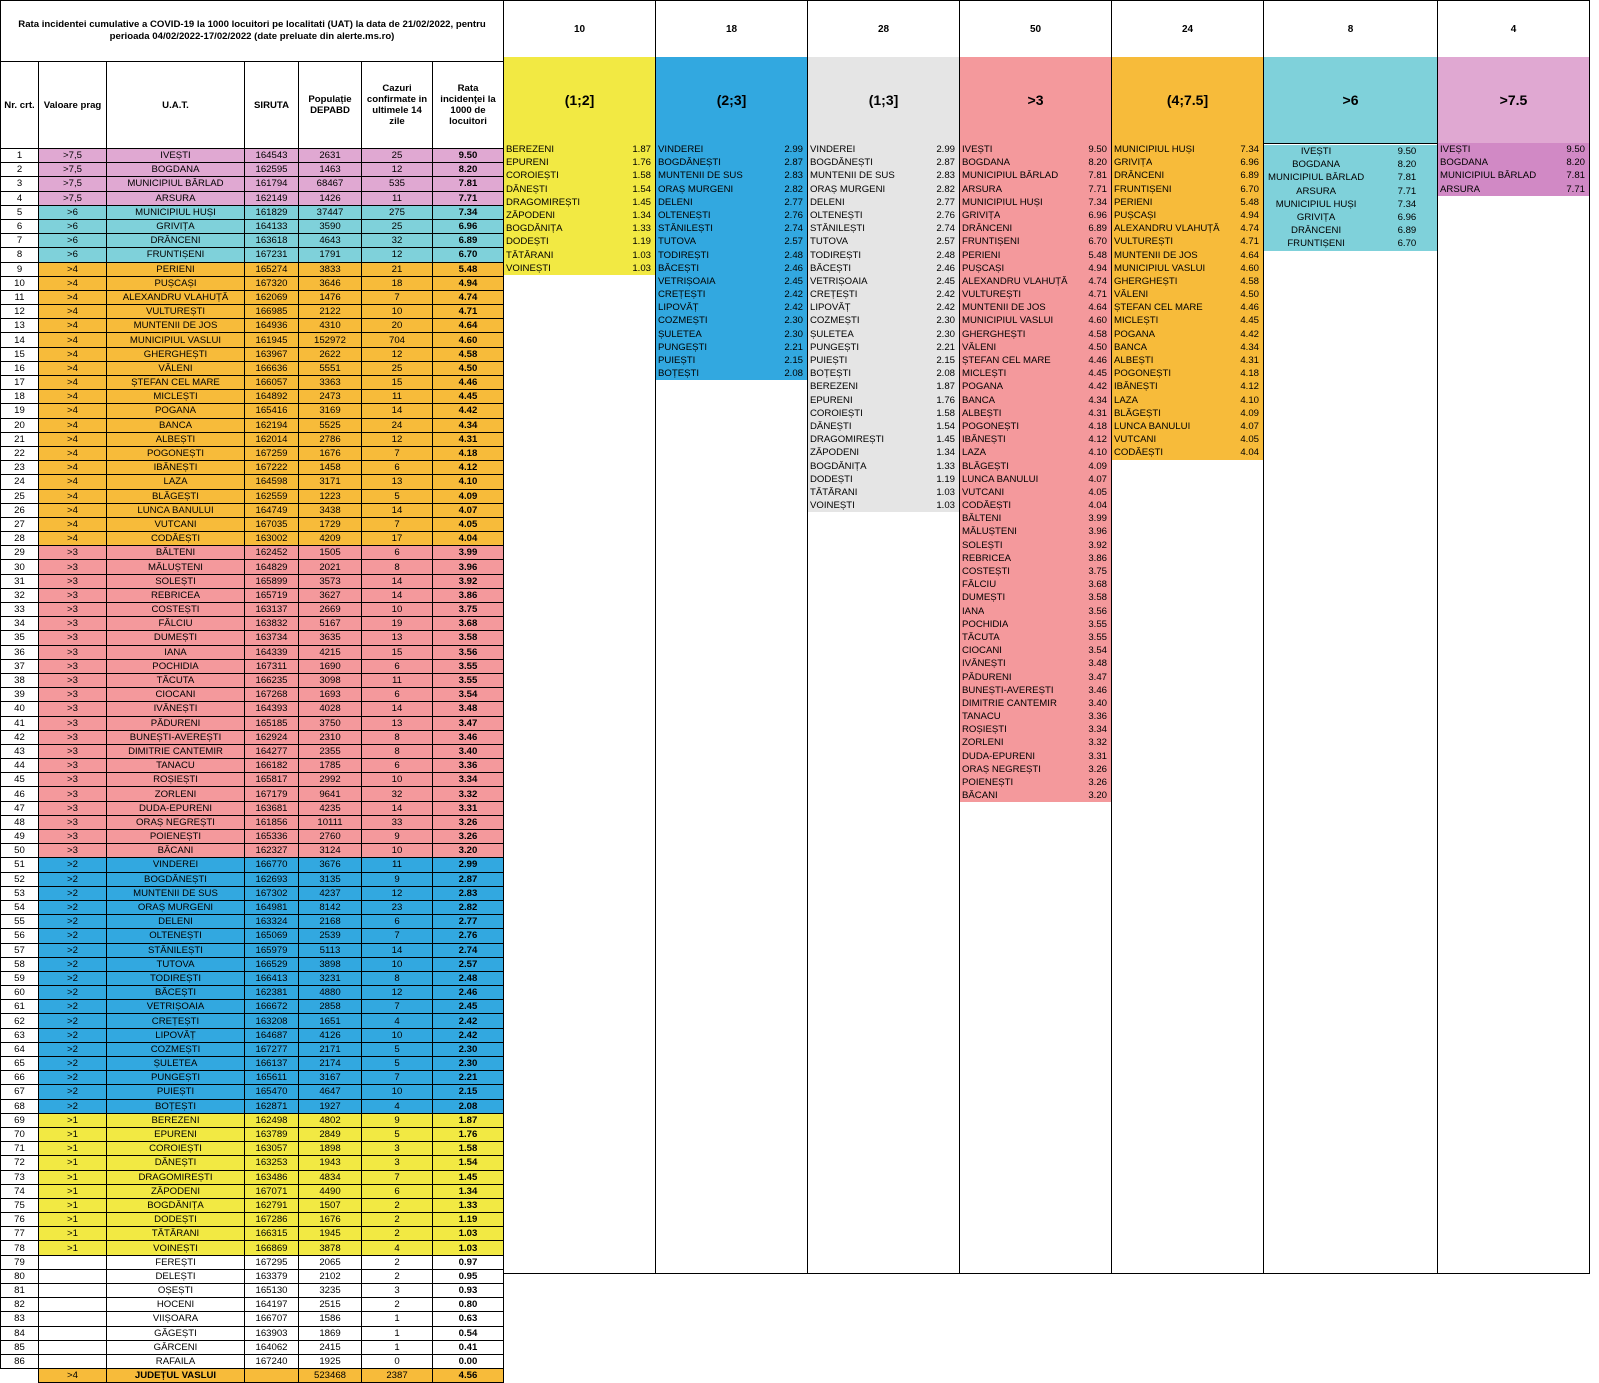 The width and height of the screenshot is (1599, 1383). Describe the element at coordinates (1035, 743) in the screenshot. I see `list-item: ZORLENI 3.32` at that location.